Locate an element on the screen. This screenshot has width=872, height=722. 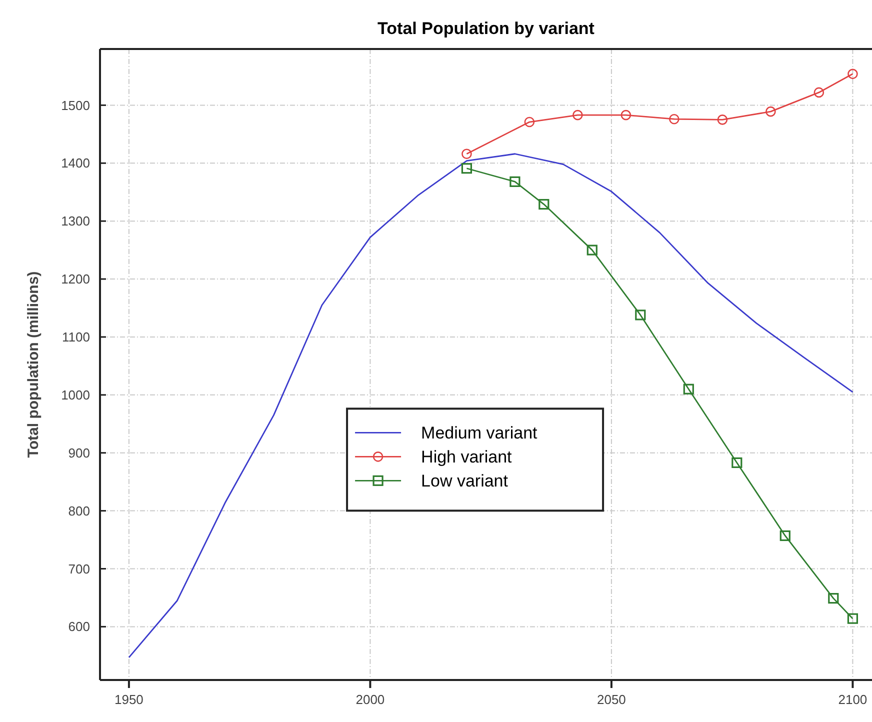
x-tick-label: 1950 is located at coordinates (129, 699).